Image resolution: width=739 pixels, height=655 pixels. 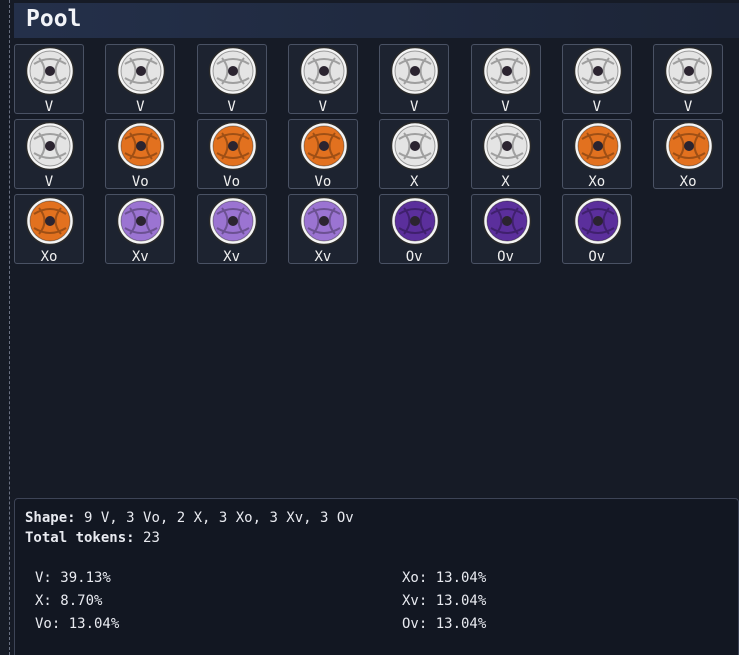 I want to click on token-card: Xv, so click(x=140, y=229).